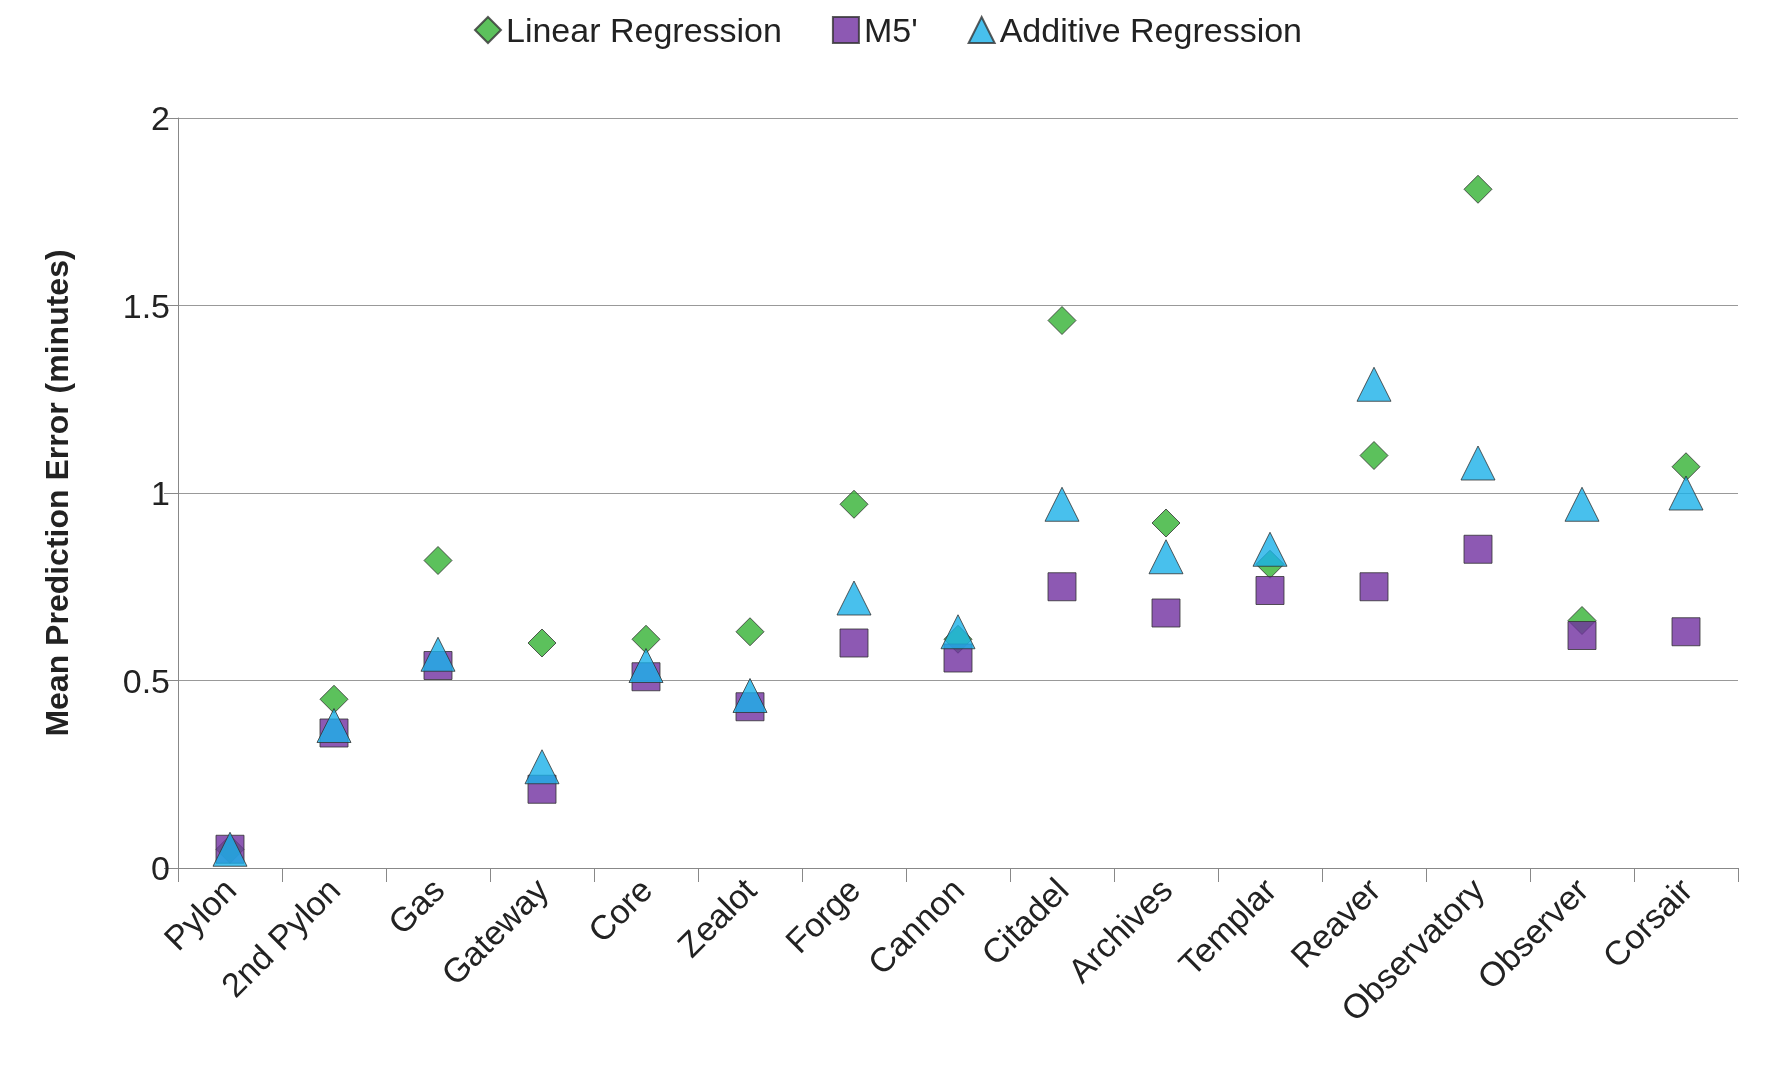 This screenshot has width=1786, height=1080. Describe the element at coordinates (57, 493) in the screenshot. I see `y-axis-title: Mean Prediction Error (minutes)` at that location.